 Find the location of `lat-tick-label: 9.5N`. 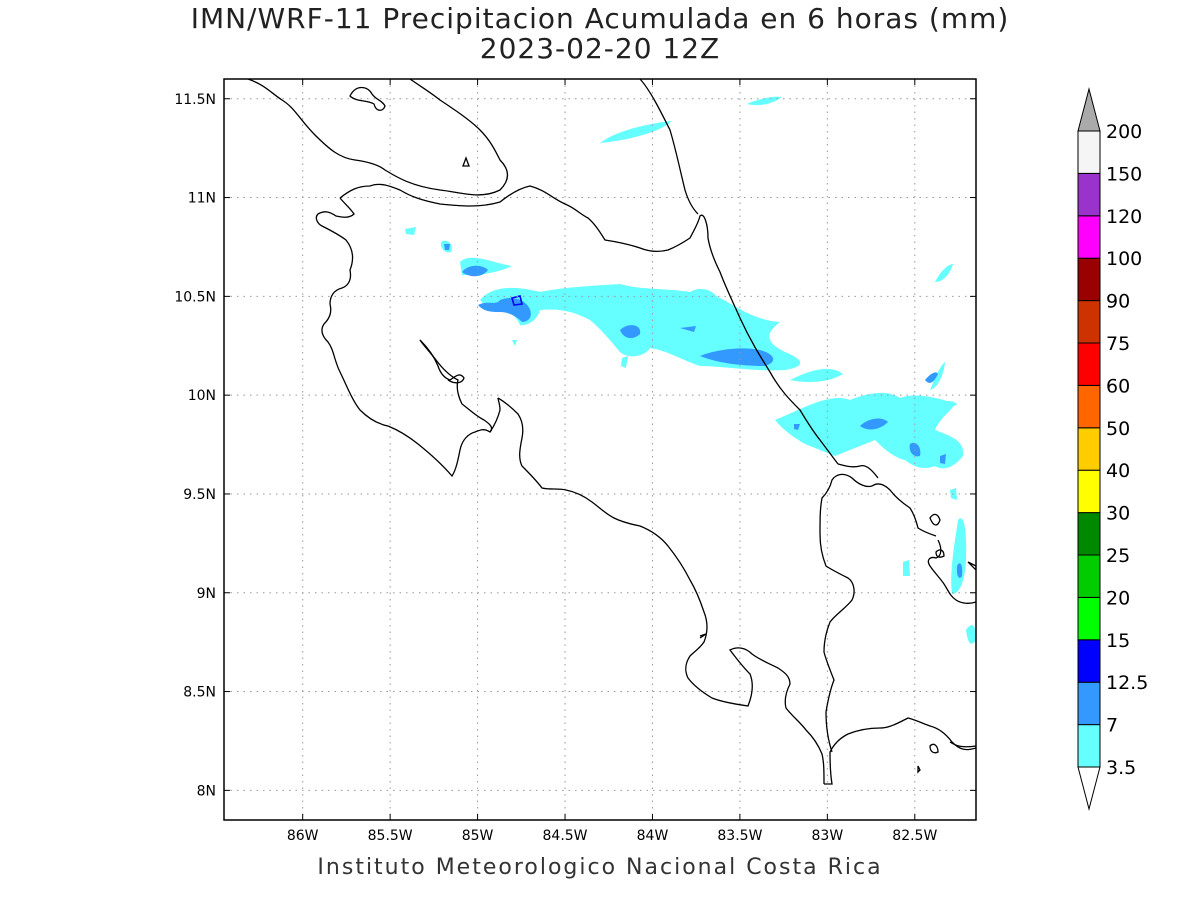

lat-tick-label: 9.5N is located at coordinates (199, 495).